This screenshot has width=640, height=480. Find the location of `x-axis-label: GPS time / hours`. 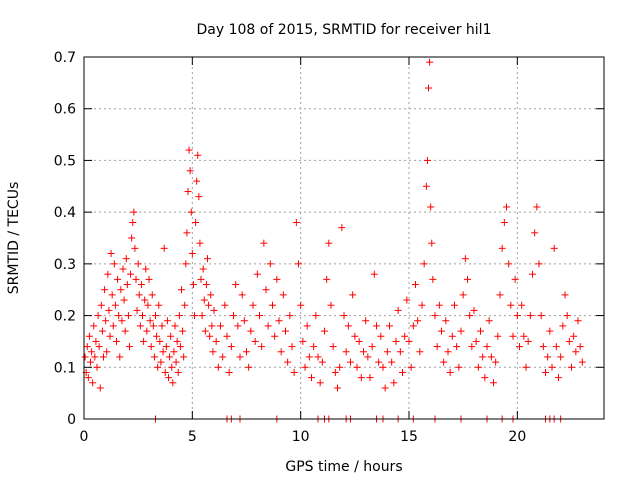

x-axis-label: GPS time / hours is located at coordinates (343, 467).